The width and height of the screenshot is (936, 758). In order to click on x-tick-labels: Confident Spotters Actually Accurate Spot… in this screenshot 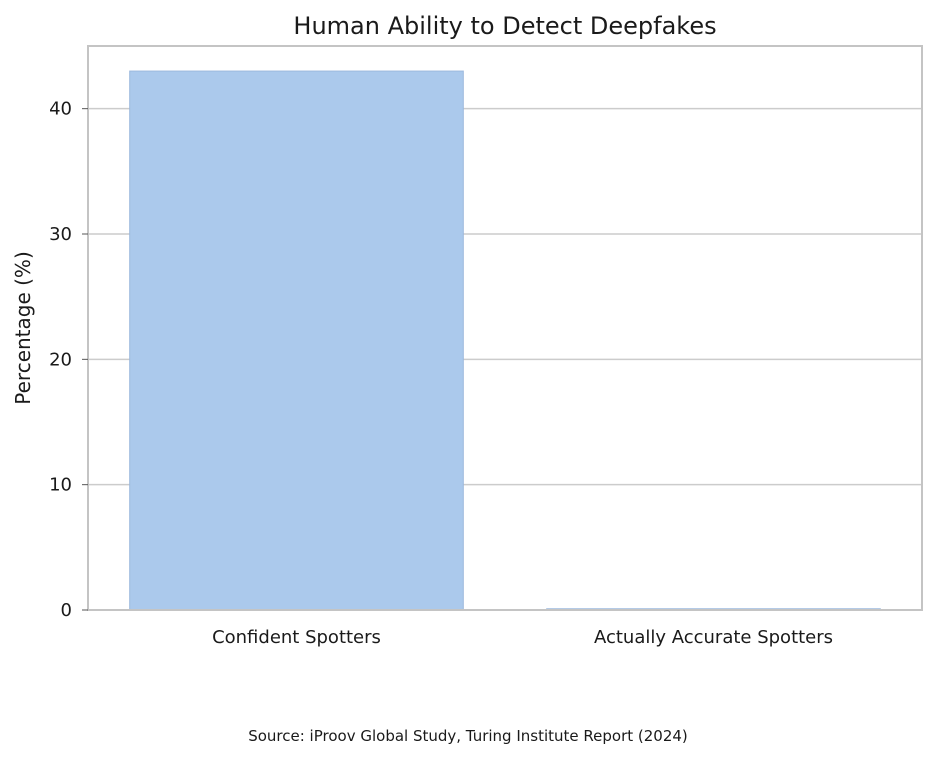, I will do `click(522, 637)`.